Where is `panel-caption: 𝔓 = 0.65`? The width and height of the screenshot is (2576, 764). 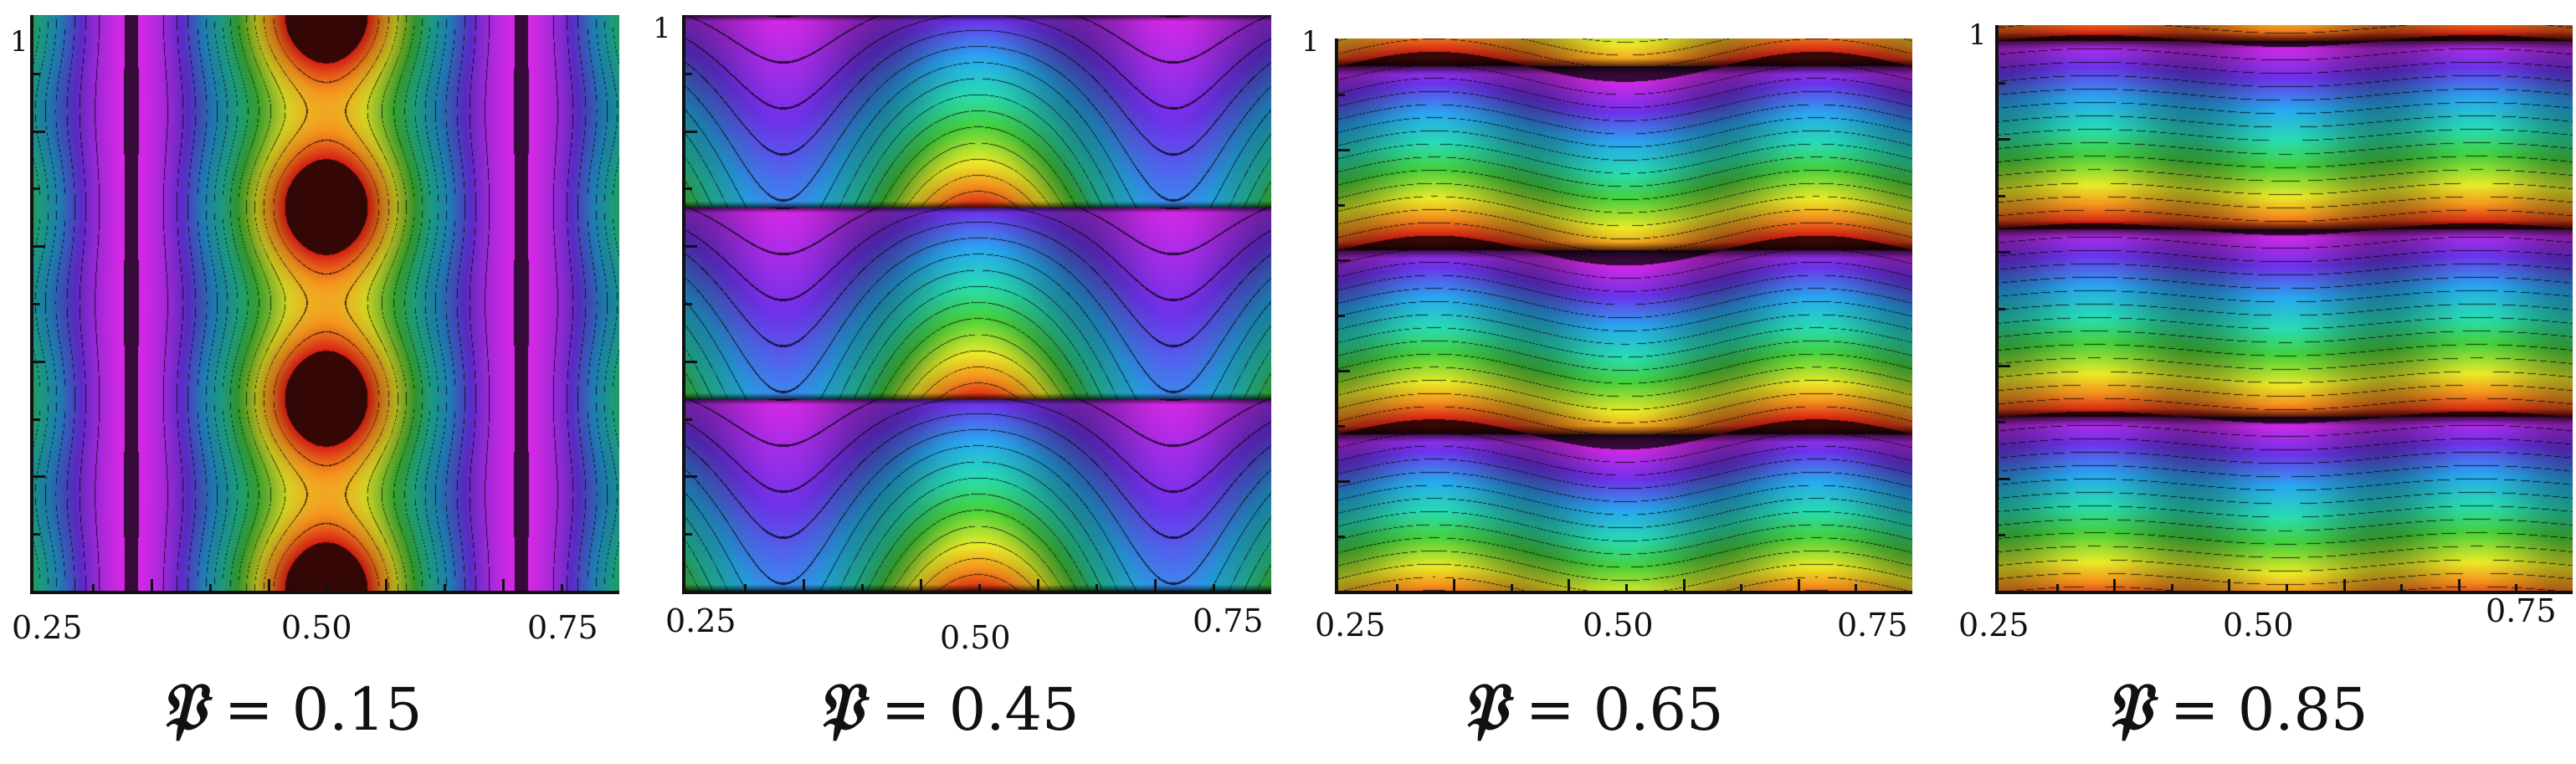
panel-caption: 𝔓 = 0.65 is located at coordinates (1592, 707).